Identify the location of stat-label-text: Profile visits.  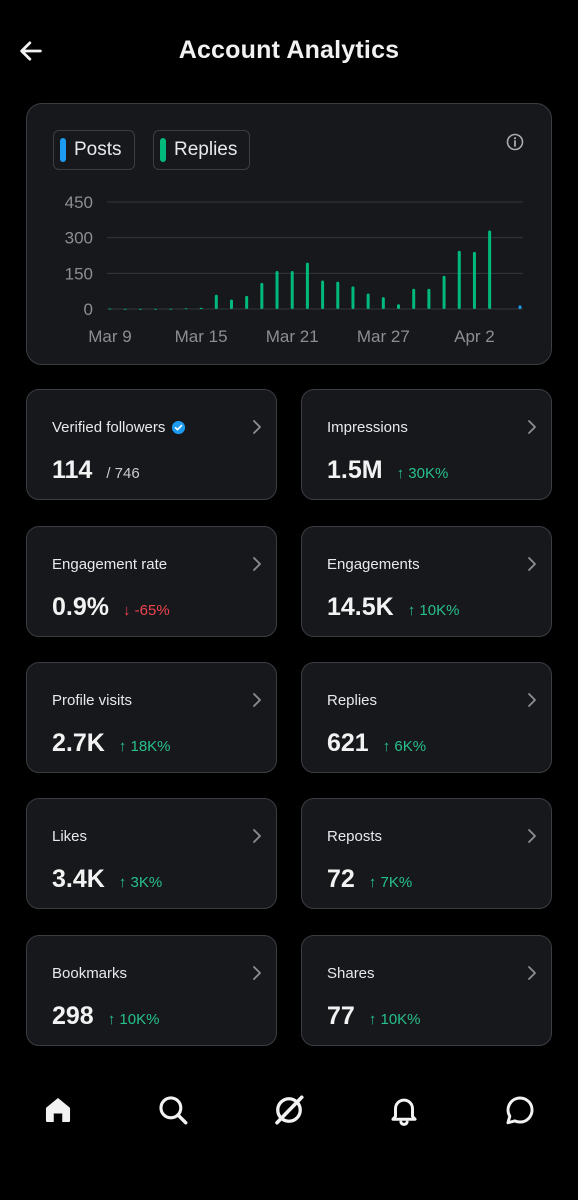
(92, 700).